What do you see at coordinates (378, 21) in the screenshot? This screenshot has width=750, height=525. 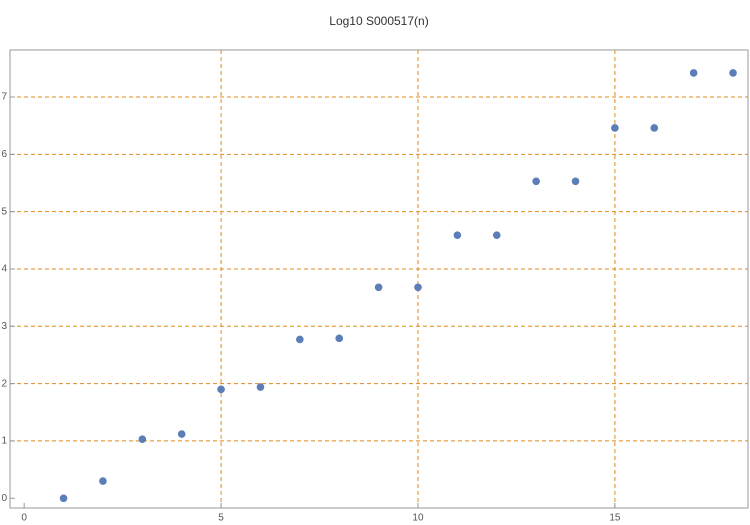 I see `chart-title: Log10 S000517(n)` at bounding box center [378, 21].